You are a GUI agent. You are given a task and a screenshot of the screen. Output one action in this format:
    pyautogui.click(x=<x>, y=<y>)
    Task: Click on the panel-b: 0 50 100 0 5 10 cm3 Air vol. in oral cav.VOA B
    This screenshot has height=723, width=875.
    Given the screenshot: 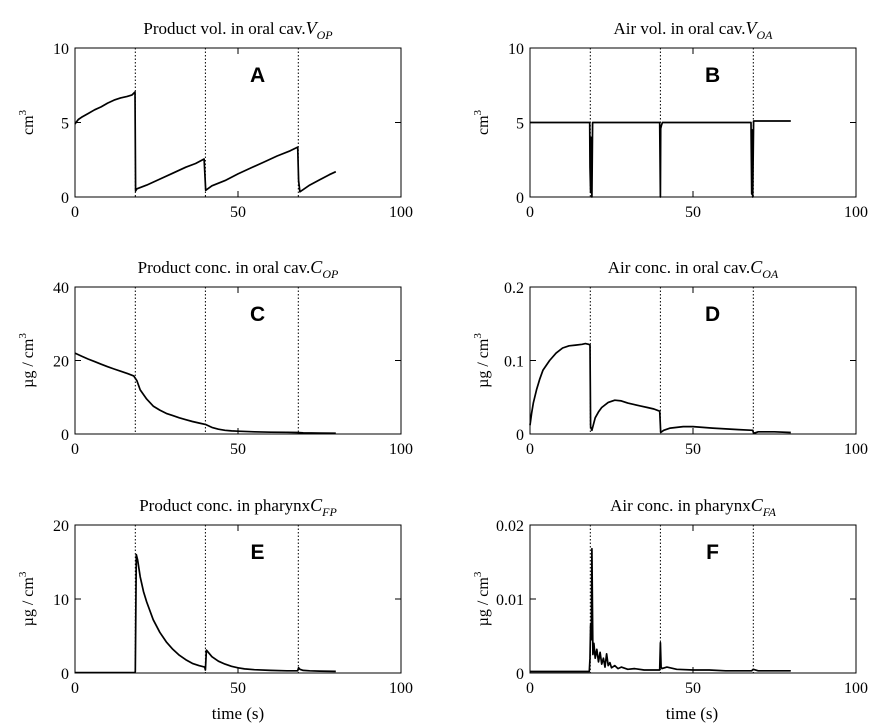 What is the action you would take?
    pyautogui.click(x=670, y=119)
    